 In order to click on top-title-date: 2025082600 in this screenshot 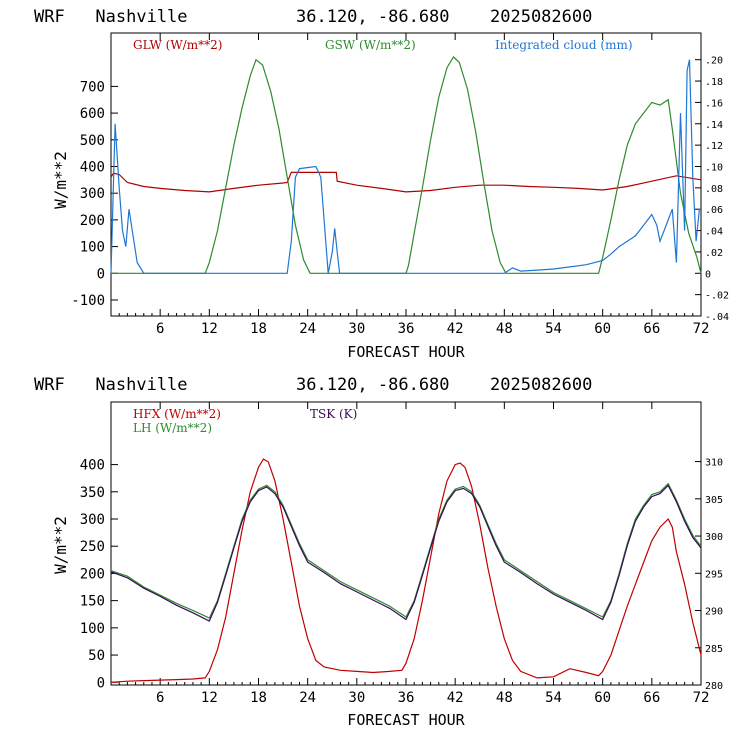, I will do `click(541, 17)`.